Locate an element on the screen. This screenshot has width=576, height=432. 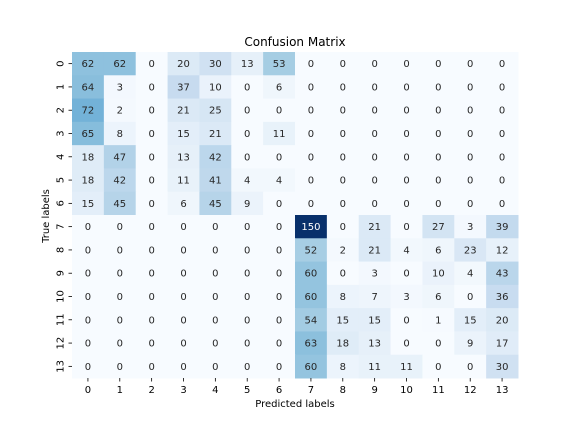
cell-value-label: 9 is located at coordinates (470, 344).